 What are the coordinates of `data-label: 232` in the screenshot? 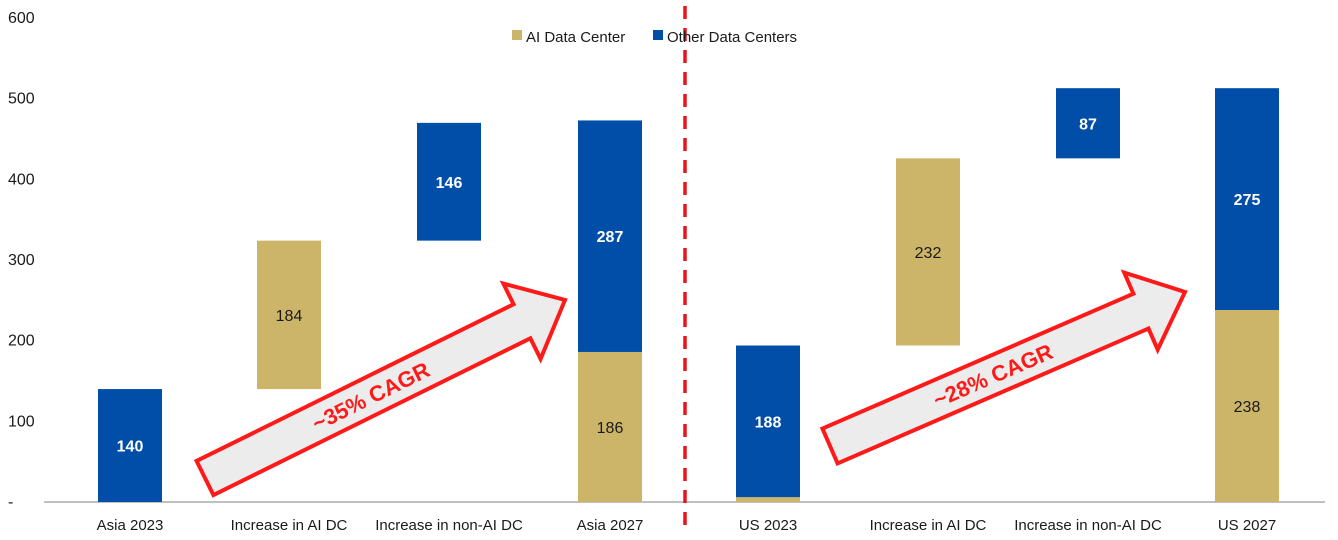 It's located at (928, 253).